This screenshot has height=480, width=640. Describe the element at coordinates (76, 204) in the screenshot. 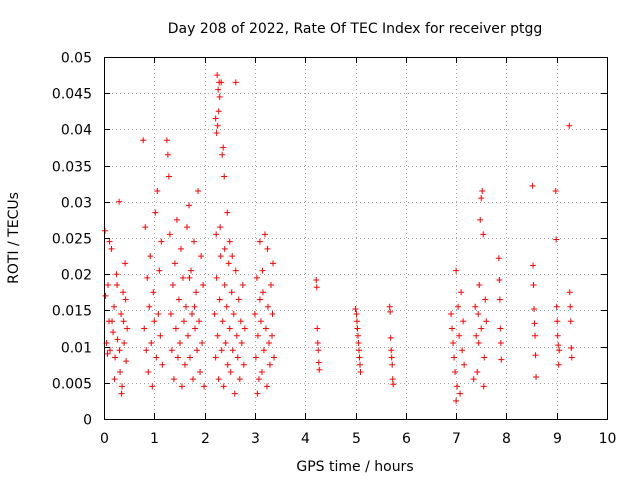

I see `y-tick-label: 0.03` at that location.